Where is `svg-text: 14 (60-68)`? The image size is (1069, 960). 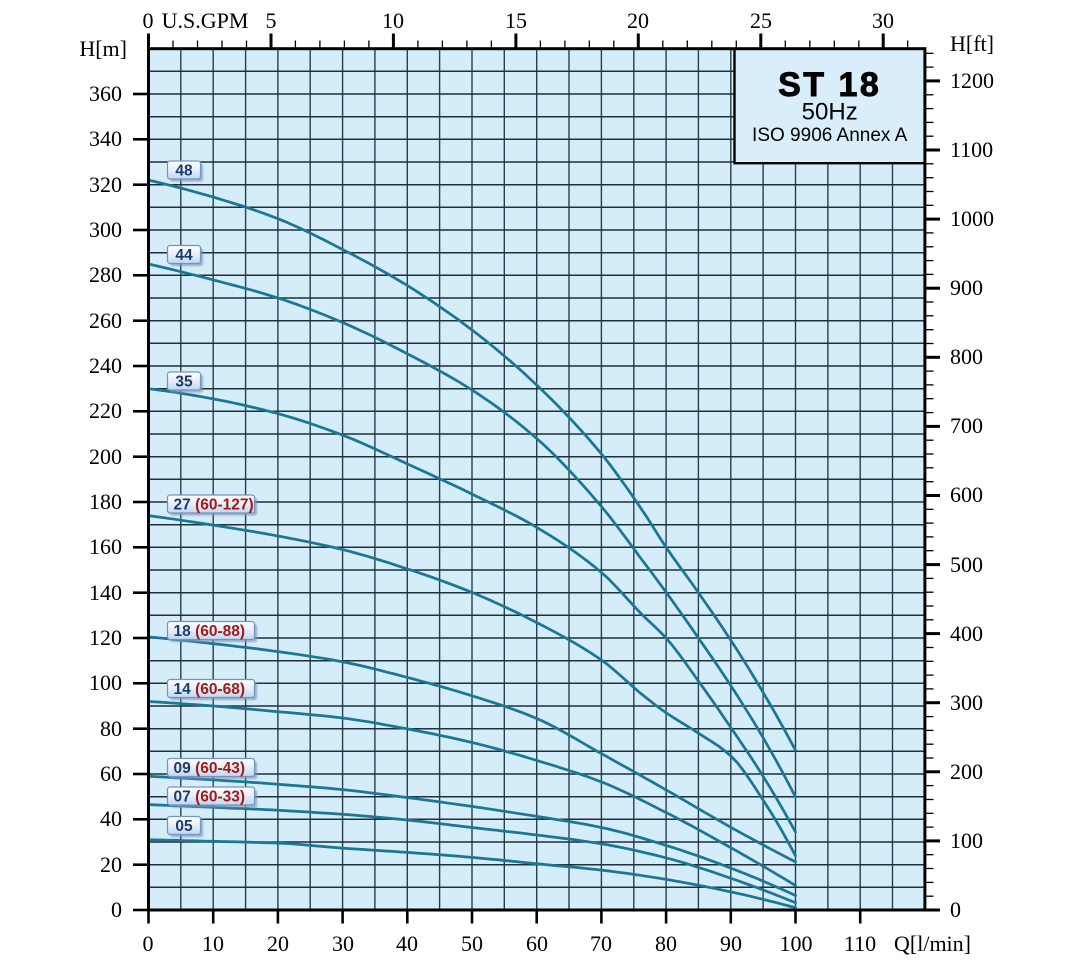 svg-text: 14 (60-68) is located at coordinates (210, 689).